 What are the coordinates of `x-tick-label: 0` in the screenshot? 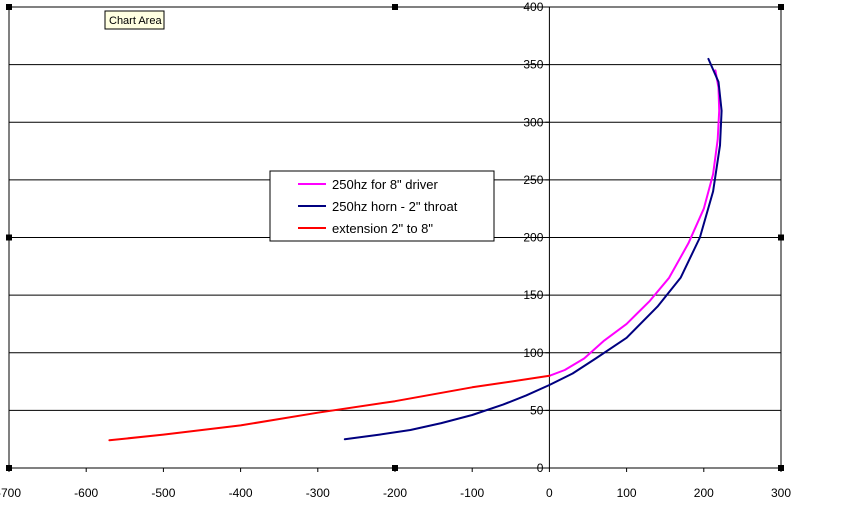 It's located at (549, 493).